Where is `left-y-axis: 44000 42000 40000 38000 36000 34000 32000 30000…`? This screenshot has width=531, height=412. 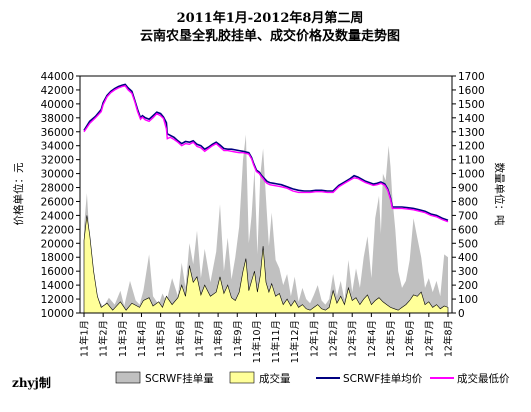 left-y-axis: 44000 42000 40000 38000 36000 34000 32000 30000… is located at coordinates (60, 195).